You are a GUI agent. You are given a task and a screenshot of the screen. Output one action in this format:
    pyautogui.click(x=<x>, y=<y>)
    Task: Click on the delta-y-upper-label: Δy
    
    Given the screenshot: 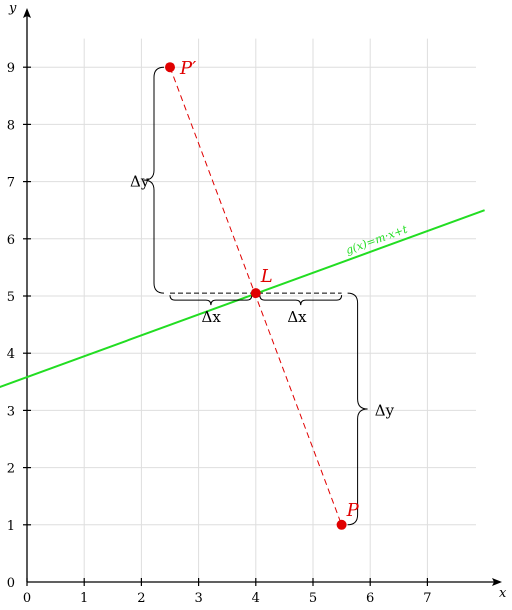 What is the action you would take?
    pyautogui.click(x=140, y=182)
    